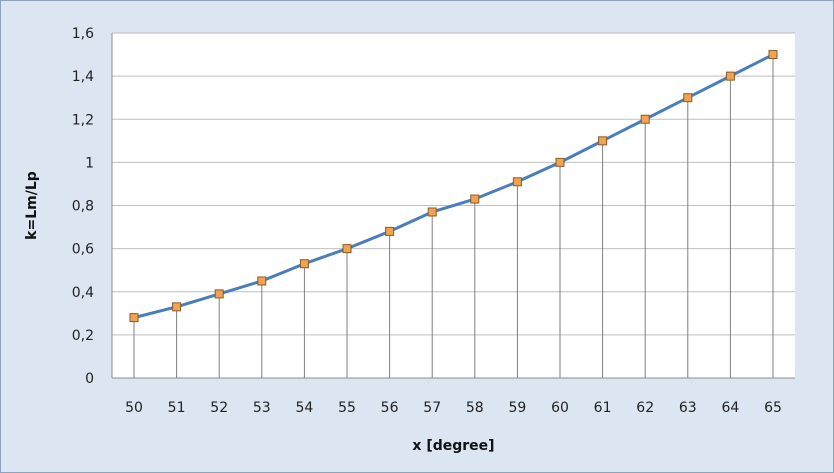 Image resolution: width=834 pixels, height=473 pixels. I want to click on x-axis-title: x [degree], so click(453, 446).